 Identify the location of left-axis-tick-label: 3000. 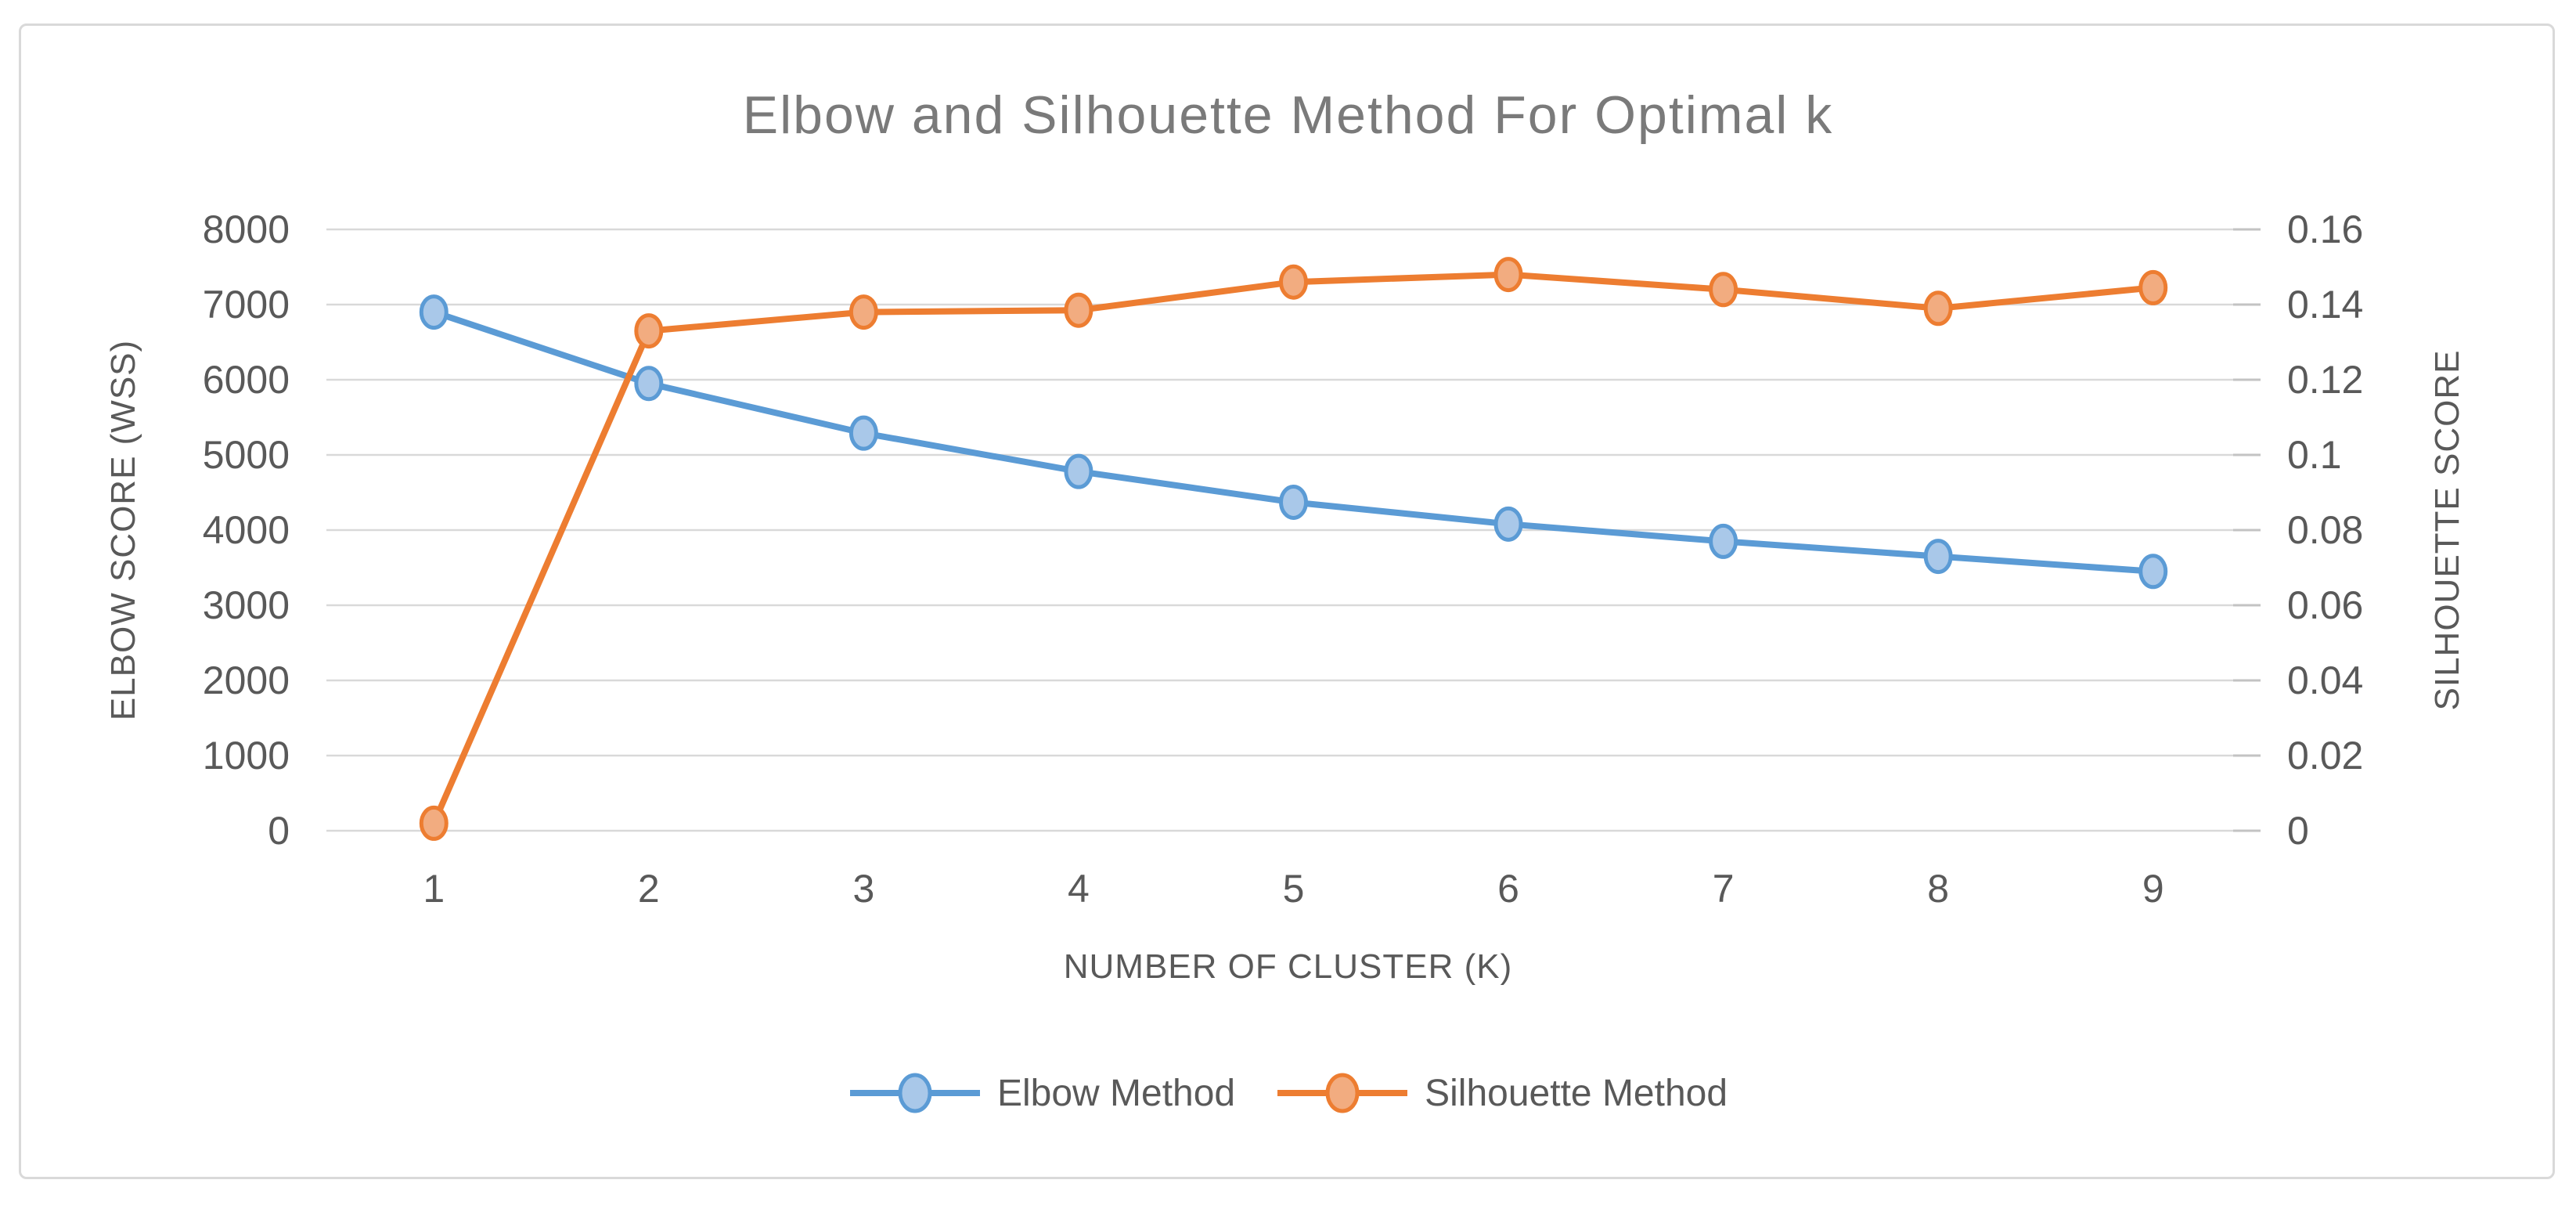
(246, 605).